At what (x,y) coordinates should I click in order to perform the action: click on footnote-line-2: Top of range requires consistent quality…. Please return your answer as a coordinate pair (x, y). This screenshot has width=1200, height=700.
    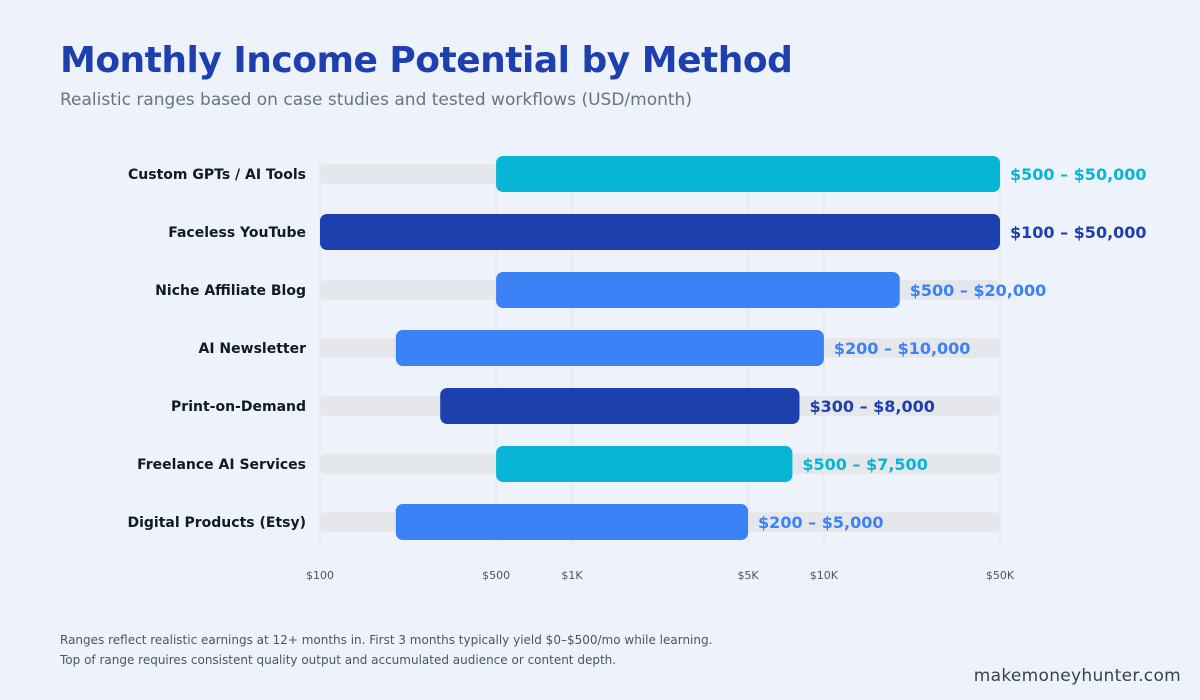
    Looking at the image, I should click on (338, 660).